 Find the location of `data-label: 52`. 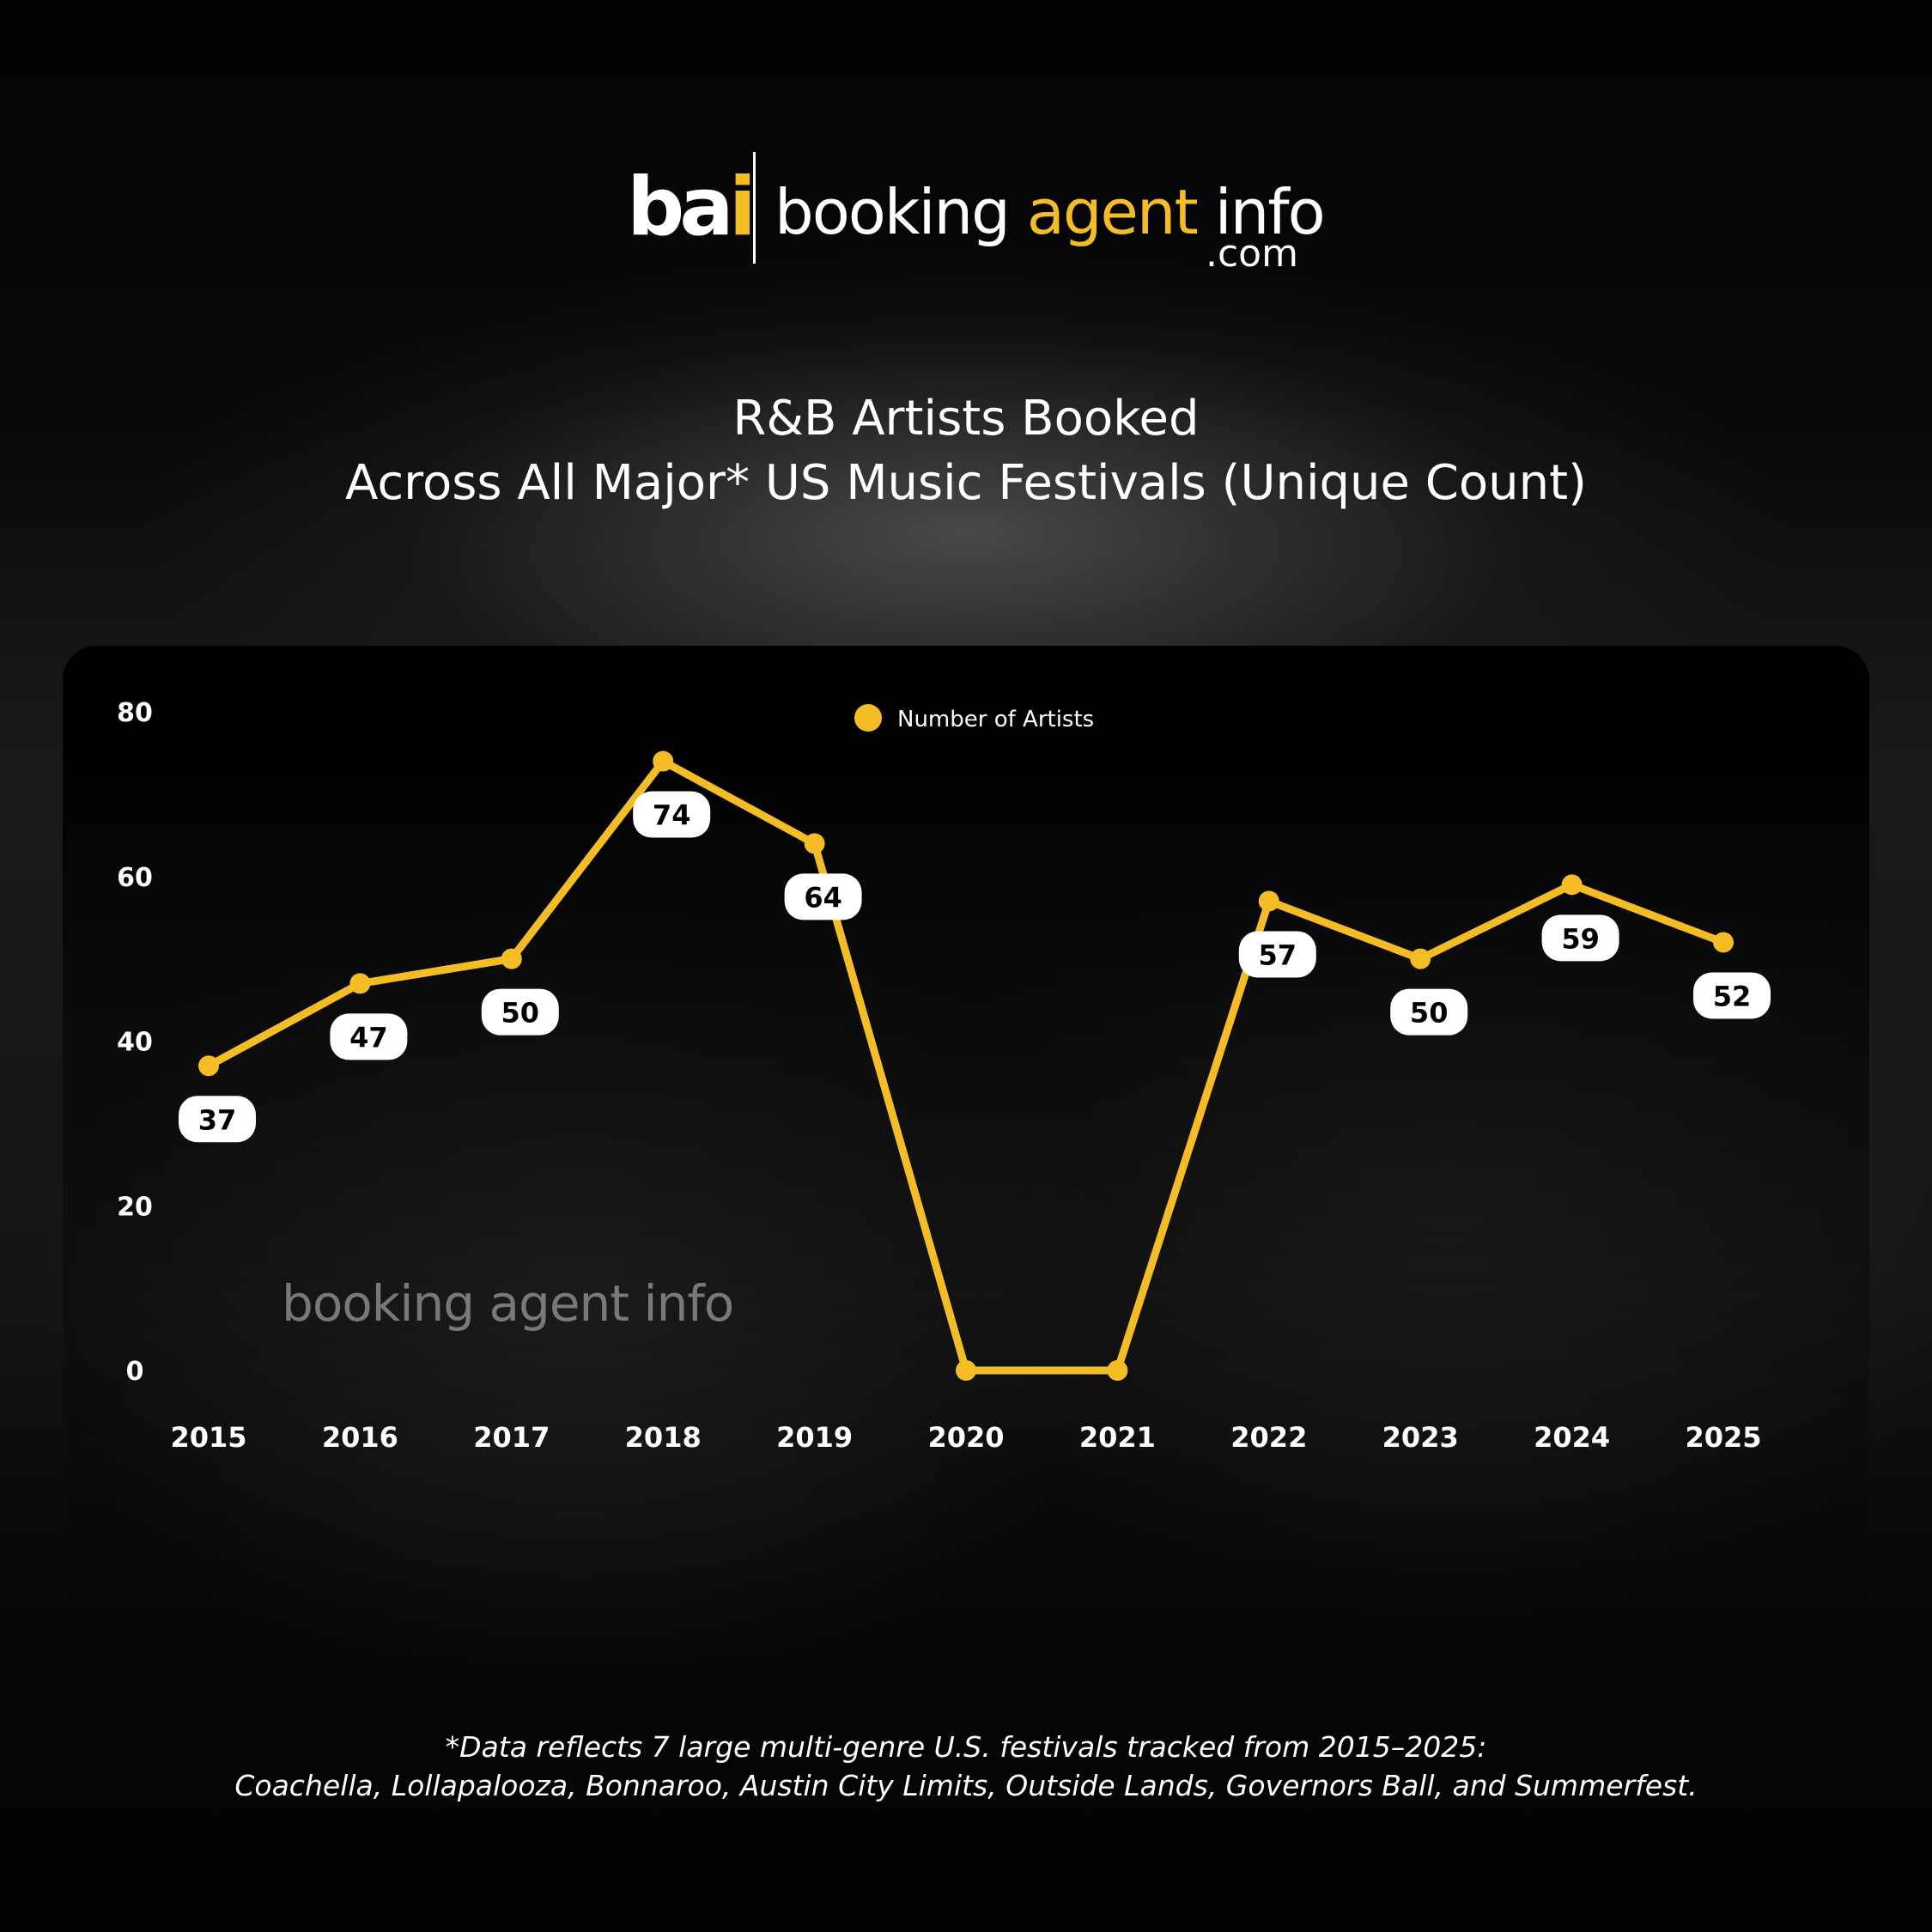

data-label: 52 is located at coordinates (1733, 996).